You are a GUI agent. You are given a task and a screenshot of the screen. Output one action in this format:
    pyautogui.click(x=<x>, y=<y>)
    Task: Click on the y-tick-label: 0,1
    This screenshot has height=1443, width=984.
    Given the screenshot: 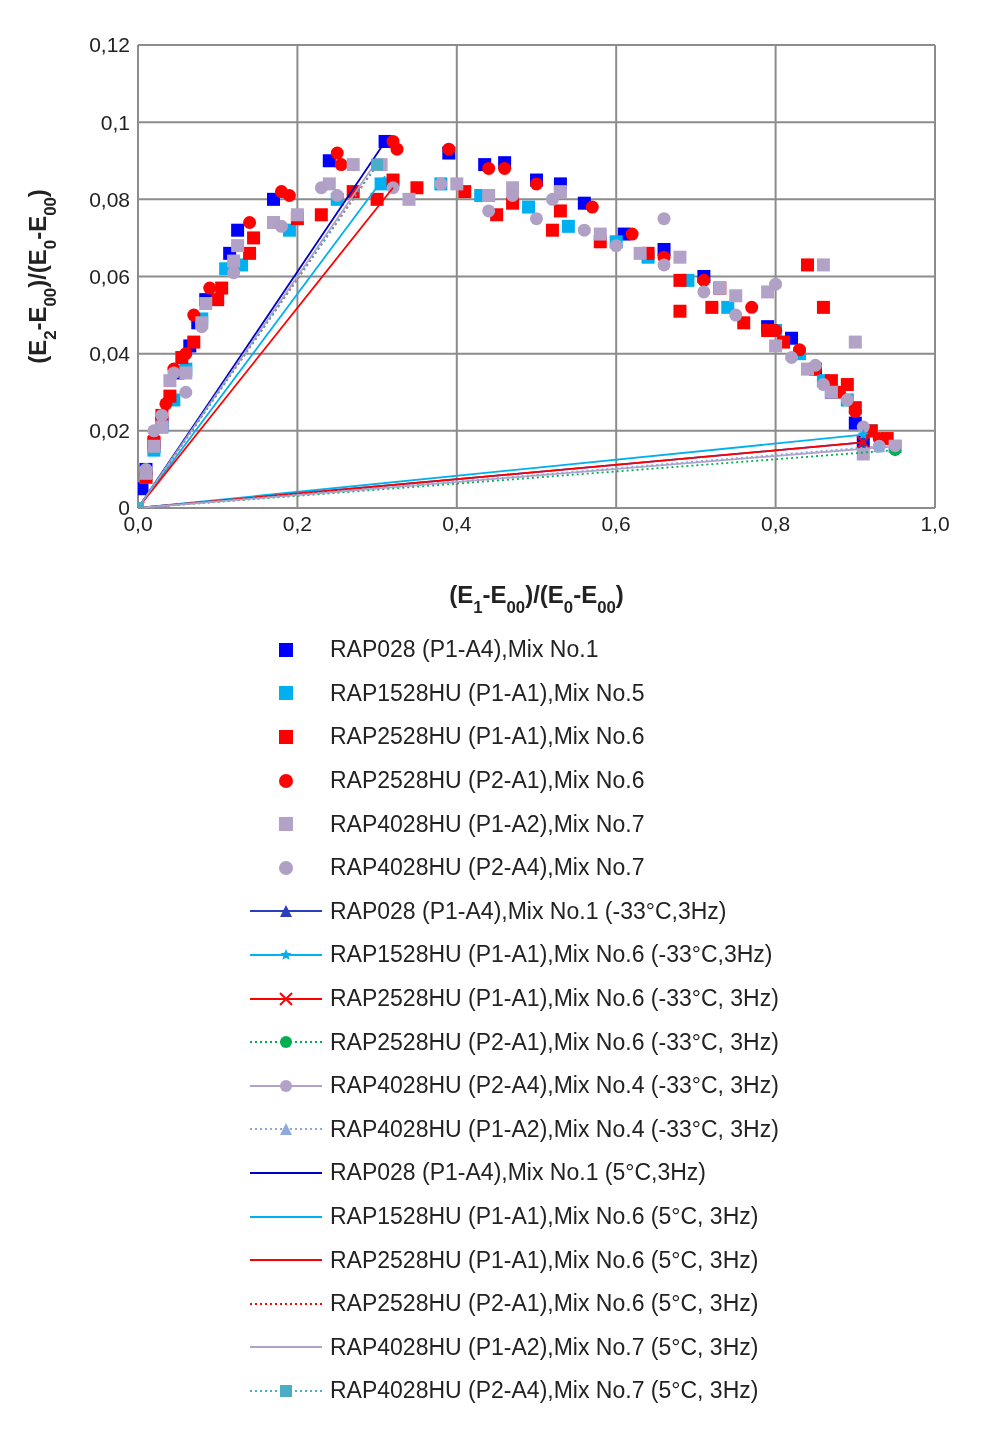 What is the action you would take?
    pyautogui.click(x=115, y=122)
    